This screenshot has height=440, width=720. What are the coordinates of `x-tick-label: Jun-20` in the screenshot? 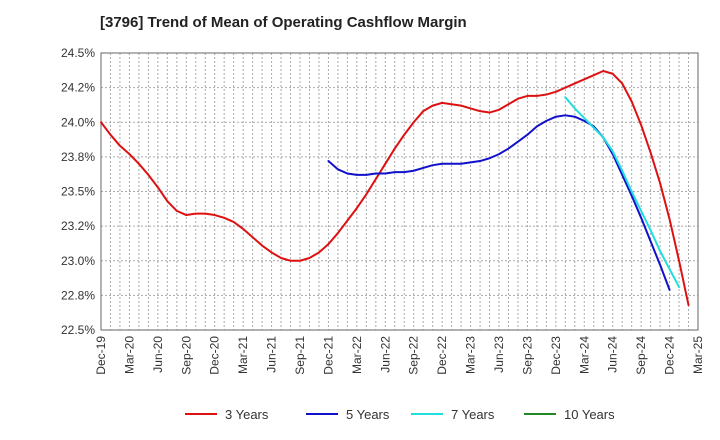 It's located at (158, 354).